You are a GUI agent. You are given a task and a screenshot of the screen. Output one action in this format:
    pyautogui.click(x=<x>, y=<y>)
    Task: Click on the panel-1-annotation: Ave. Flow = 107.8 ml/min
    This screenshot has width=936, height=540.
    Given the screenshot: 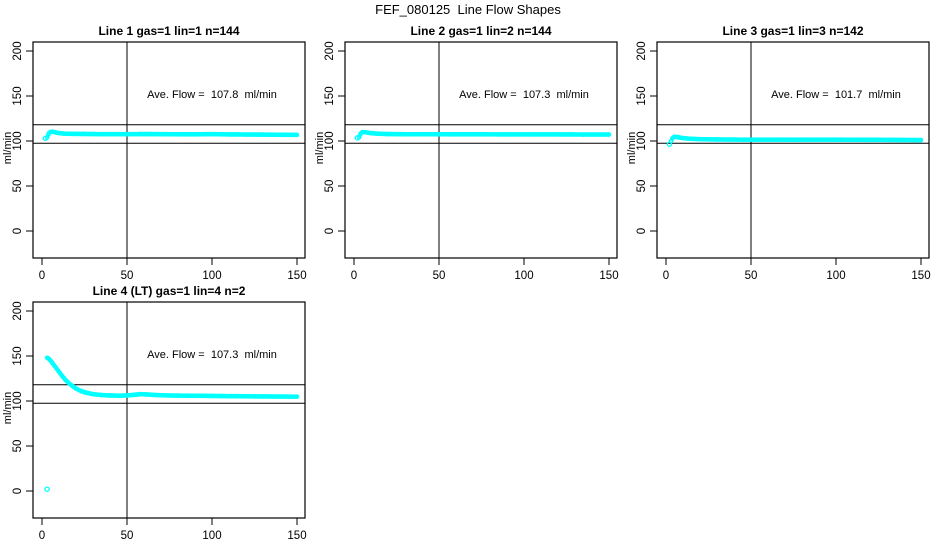 What is the action you would take?
    pyautogui.click(x=212, y=95)
    